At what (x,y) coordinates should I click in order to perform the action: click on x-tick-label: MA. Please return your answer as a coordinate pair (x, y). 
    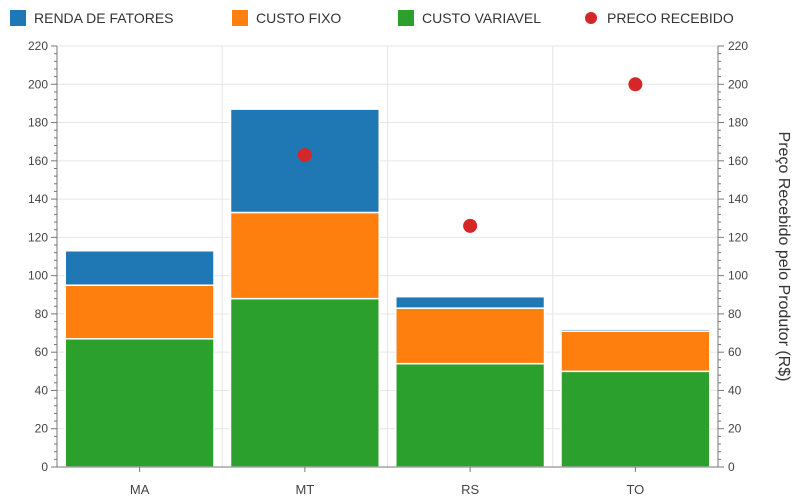
    Looking at the image, I should click on (140, 489).